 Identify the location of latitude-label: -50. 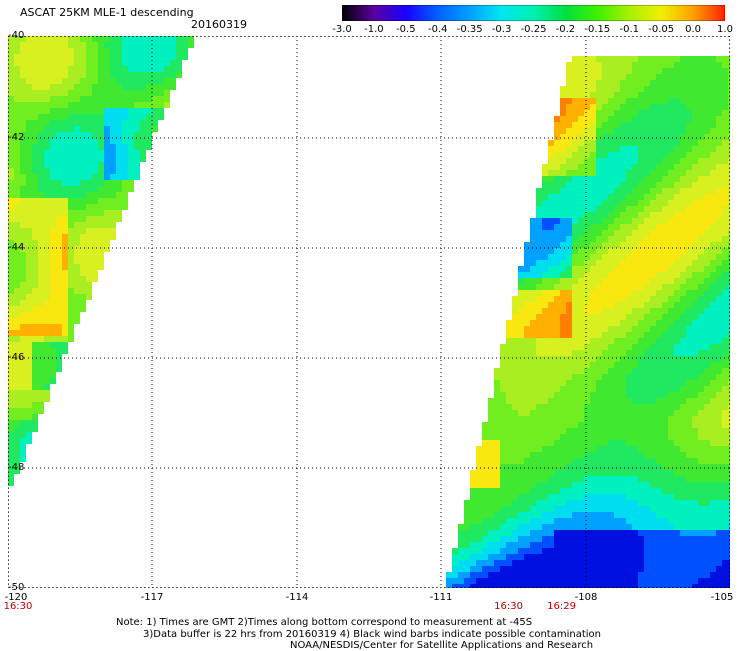
(16, 587).